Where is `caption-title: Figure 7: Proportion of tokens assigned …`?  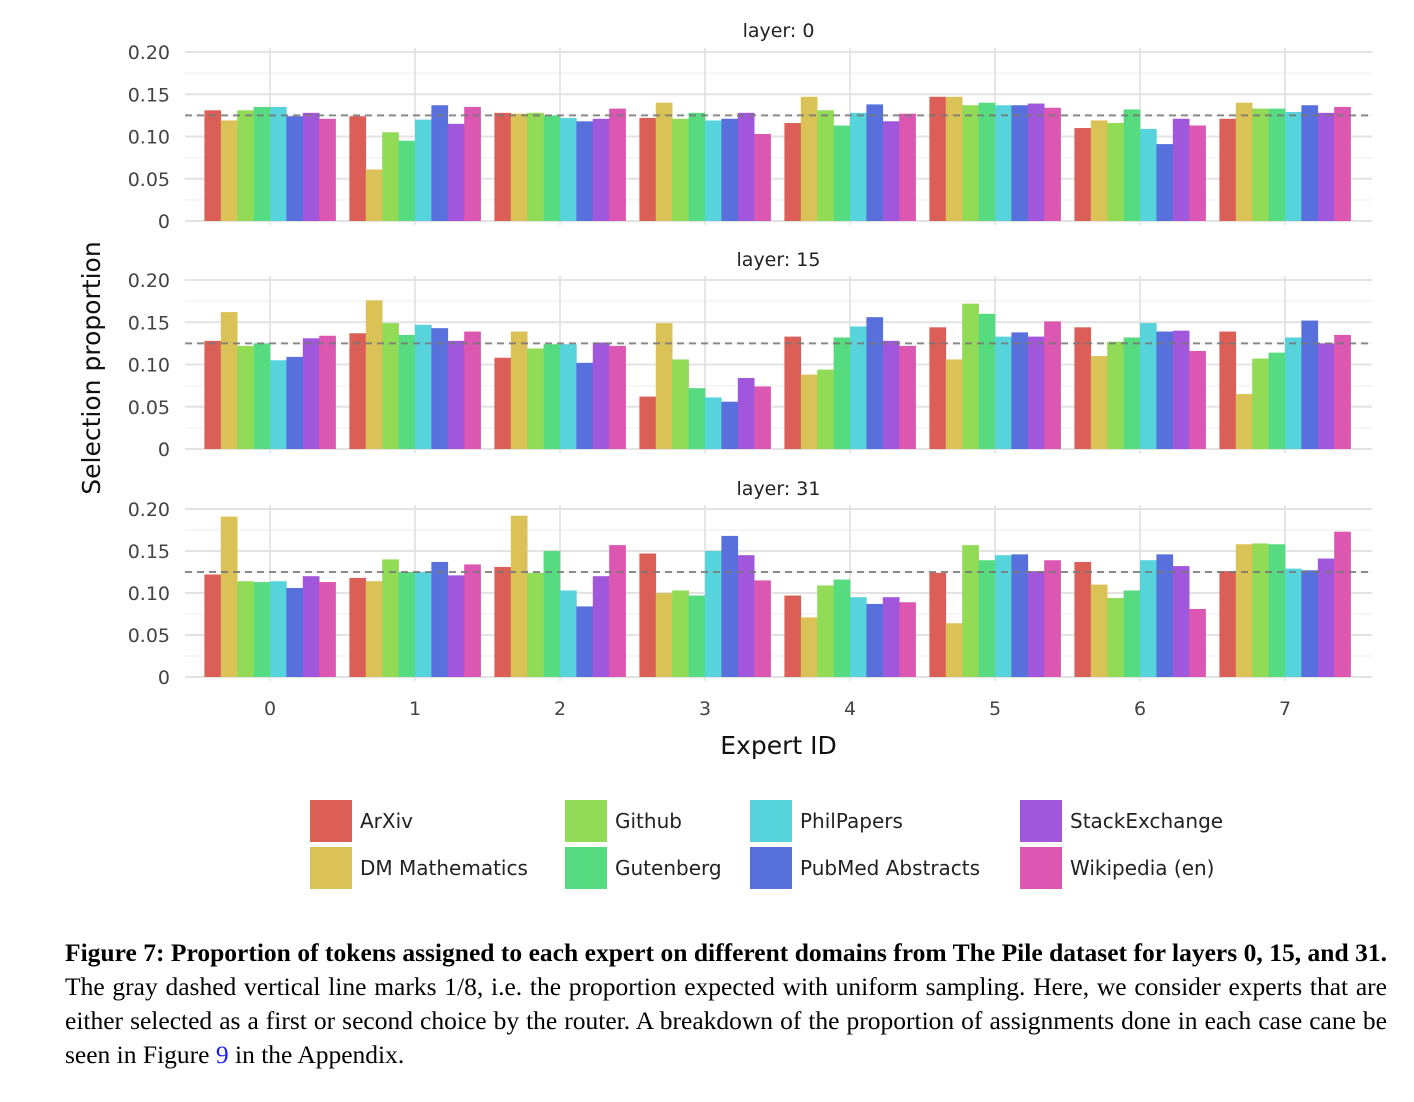 caption-title: Figure 7: Proportion of tokens assigned … is located at coordinates (726, 952).